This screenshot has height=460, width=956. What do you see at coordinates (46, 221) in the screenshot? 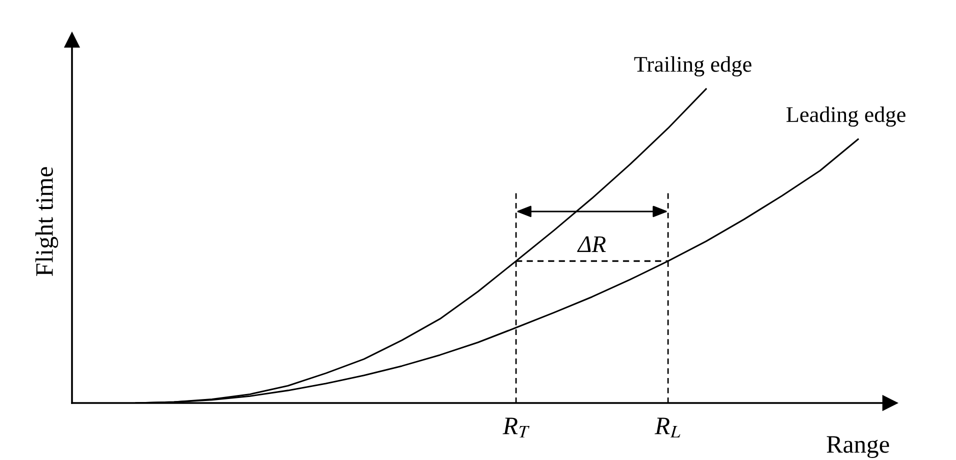
I see `y-axis-title: Flight time` at bounding box center [46, 221].